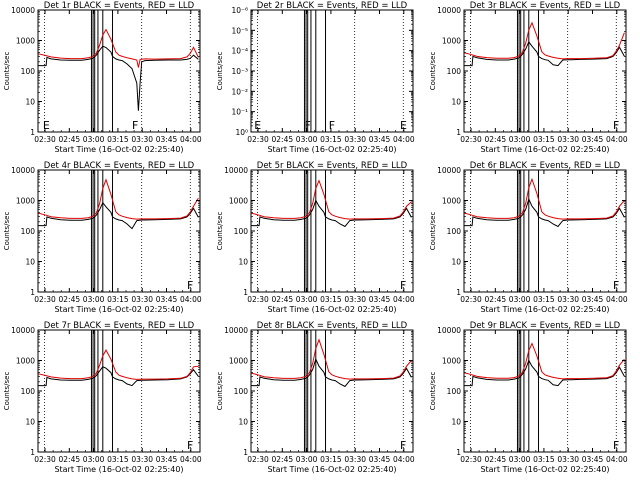 This screenshot has height=480, width=640. Describe the element at coordinates (239, 30) in the screenshot. I see `y-tick-label: 10⁻⁵` at that location.